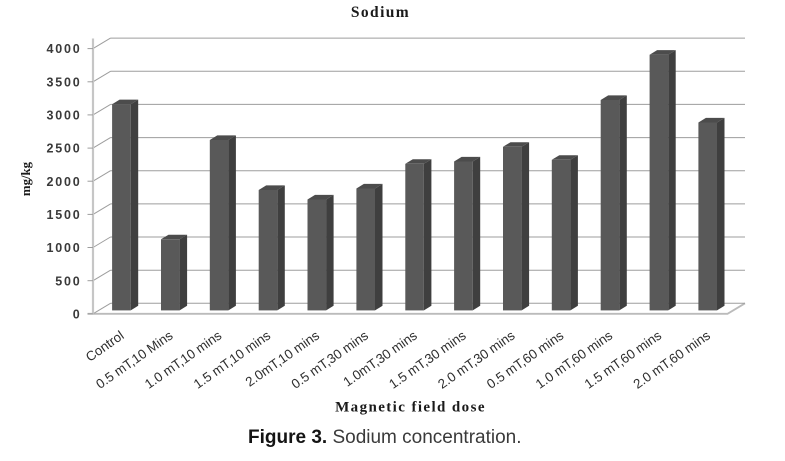  I want to click on svg-text: 2000, so click(63, 182).